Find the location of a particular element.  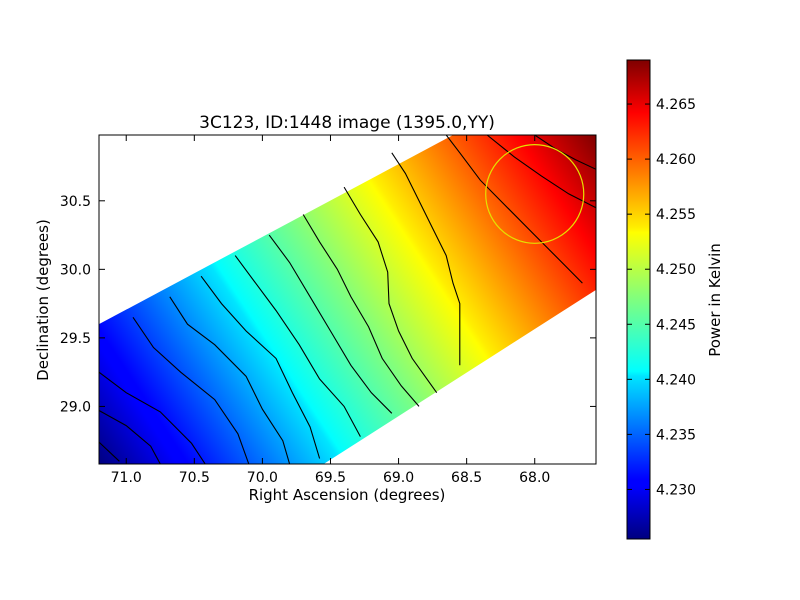

colorbar-label: Power in Kelvin is located at coordinates (715, 300).